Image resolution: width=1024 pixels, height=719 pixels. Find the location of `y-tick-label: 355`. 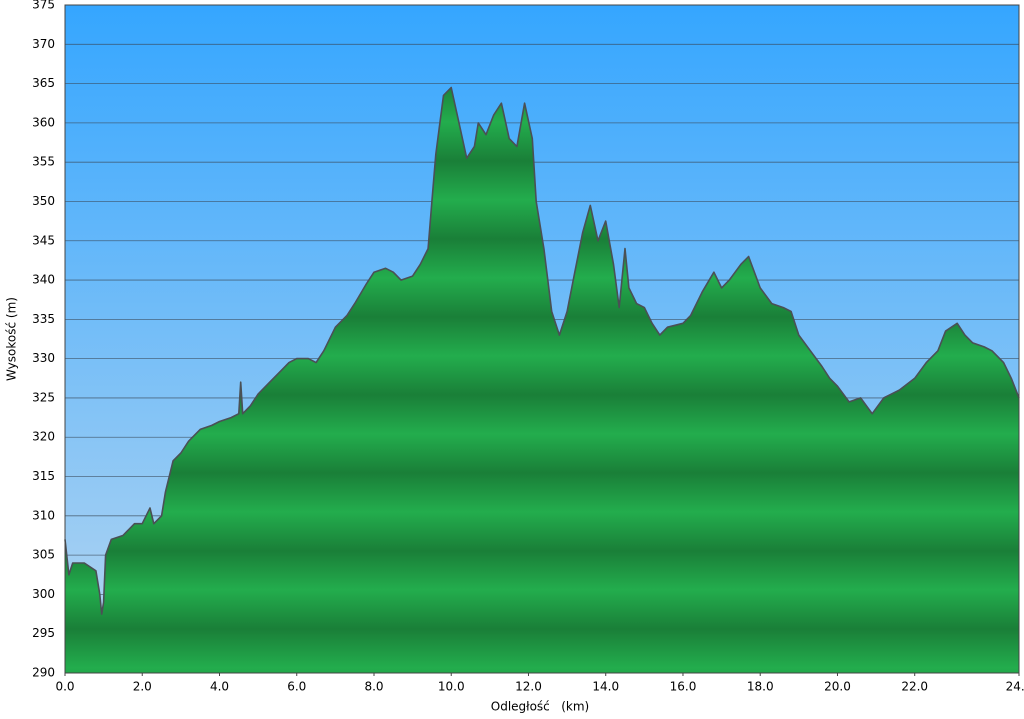

y-tick-label: 355 is located at coordinates (43, 162).